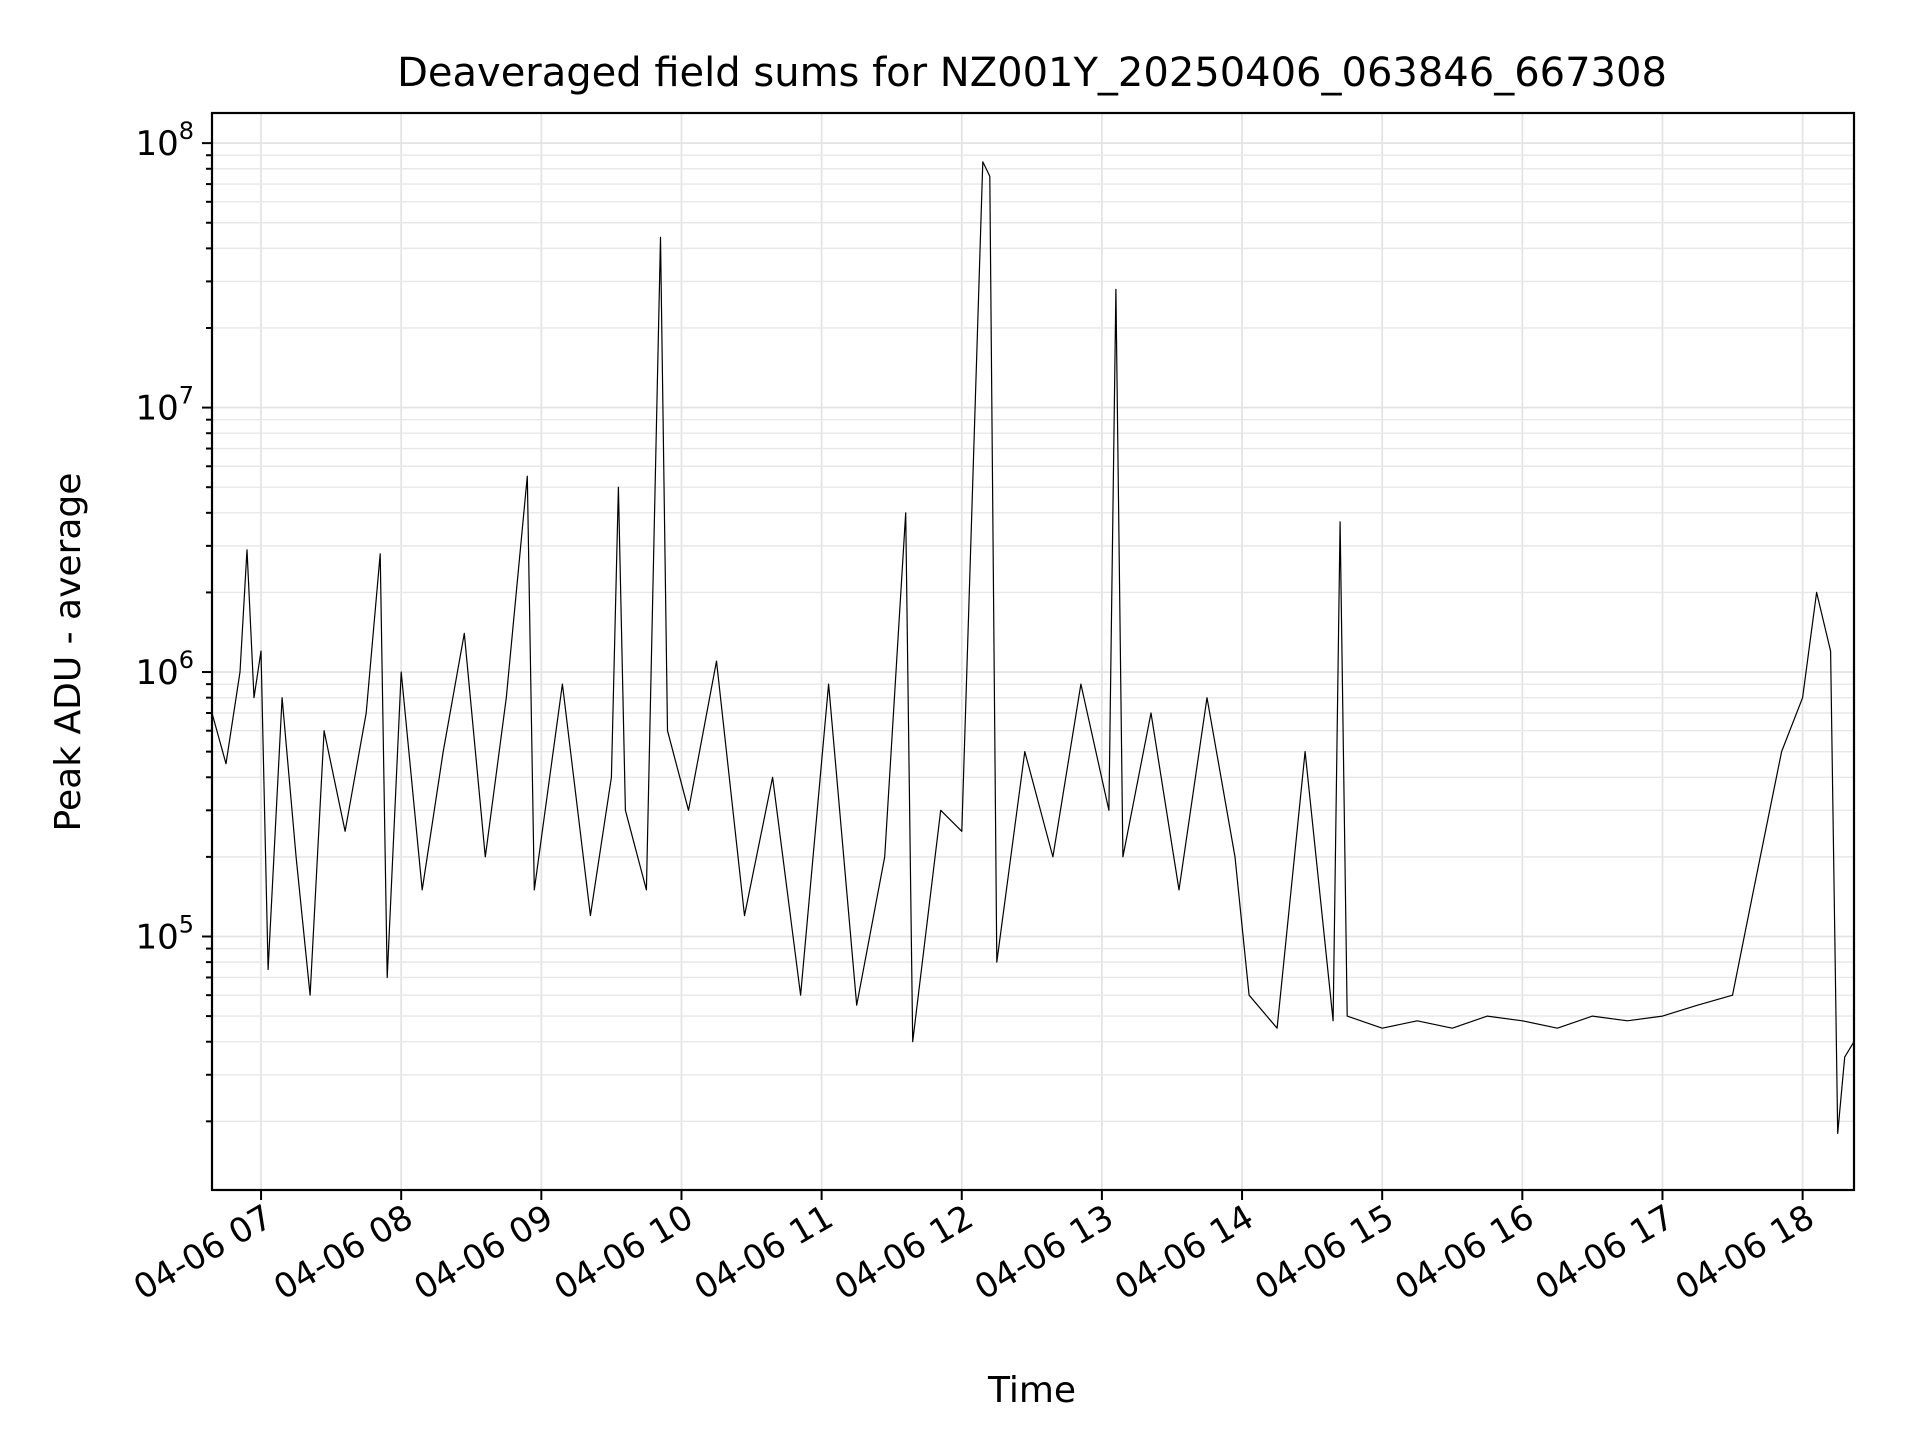 The image size is (1920, 1440). I want to click on x-axis-label: Time, so click(1031, 1390).